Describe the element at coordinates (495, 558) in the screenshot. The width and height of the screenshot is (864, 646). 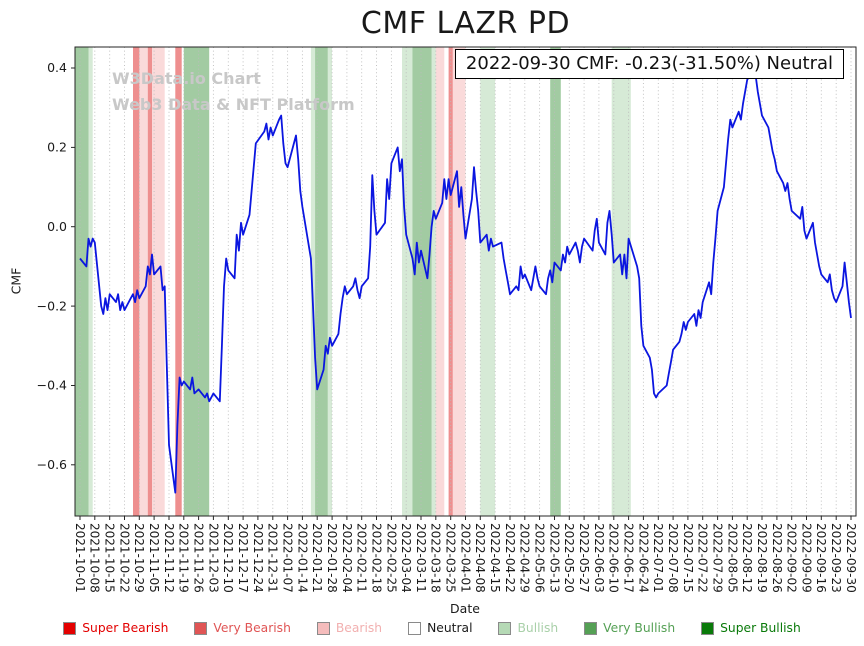
I see `svg-text: 2022-04-15` at that location.